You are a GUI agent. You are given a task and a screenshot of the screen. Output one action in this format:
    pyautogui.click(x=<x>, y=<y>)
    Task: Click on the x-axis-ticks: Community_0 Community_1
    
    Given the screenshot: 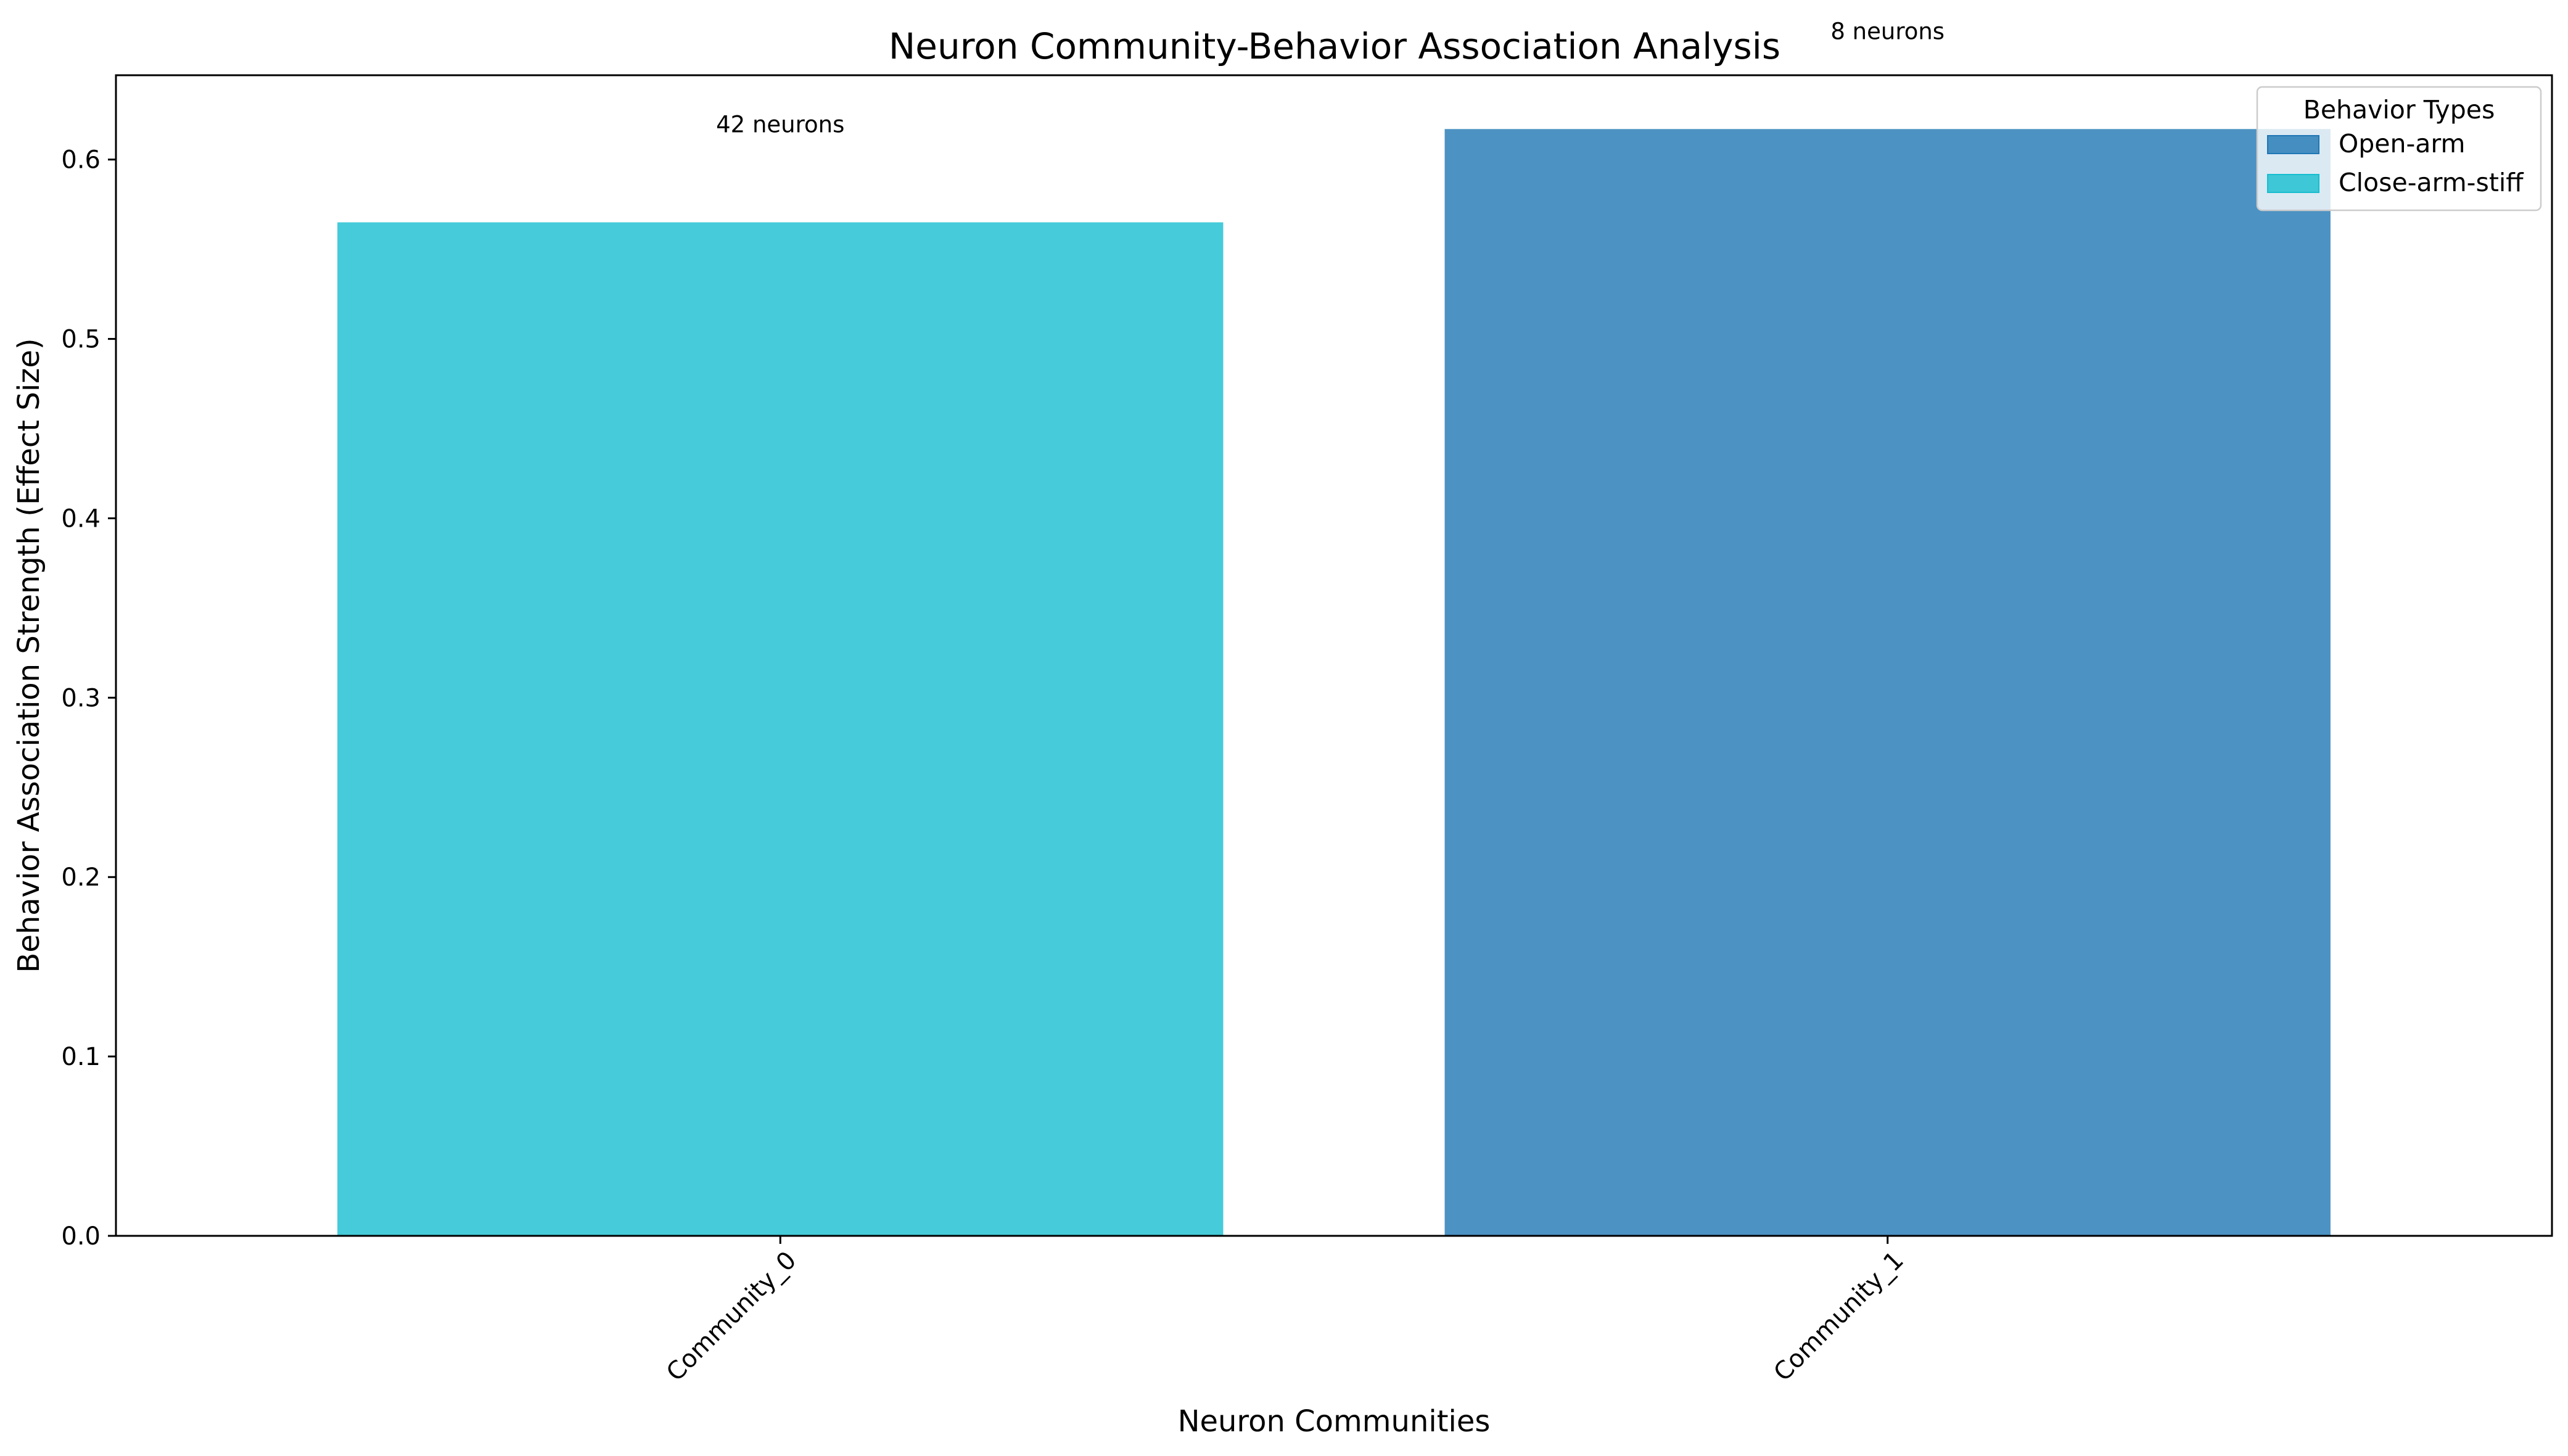 What is the action you would take?
    pyautogui.click(x=1285, y=1311)
    